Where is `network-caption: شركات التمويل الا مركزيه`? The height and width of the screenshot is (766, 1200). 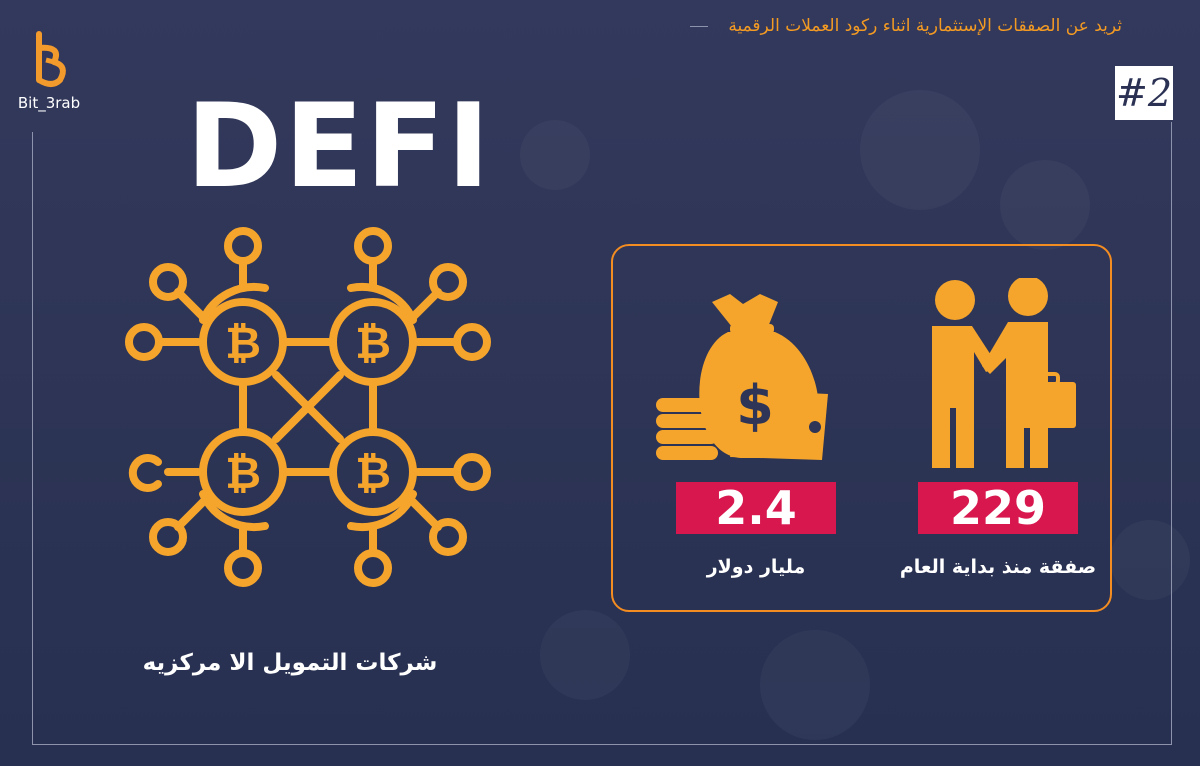 network-caption: شركات التمويل الا مركزيه is located at coordinates (290, 663).